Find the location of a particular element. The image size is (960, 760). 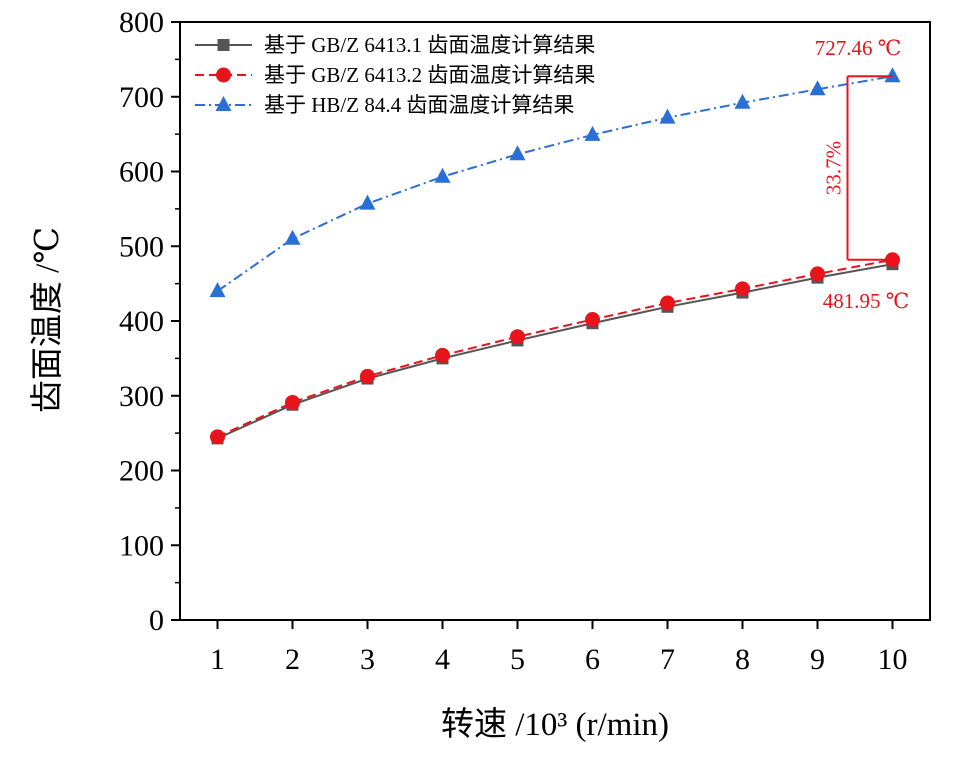

y-tick-label: 200 is located at coordinates (141, 471).